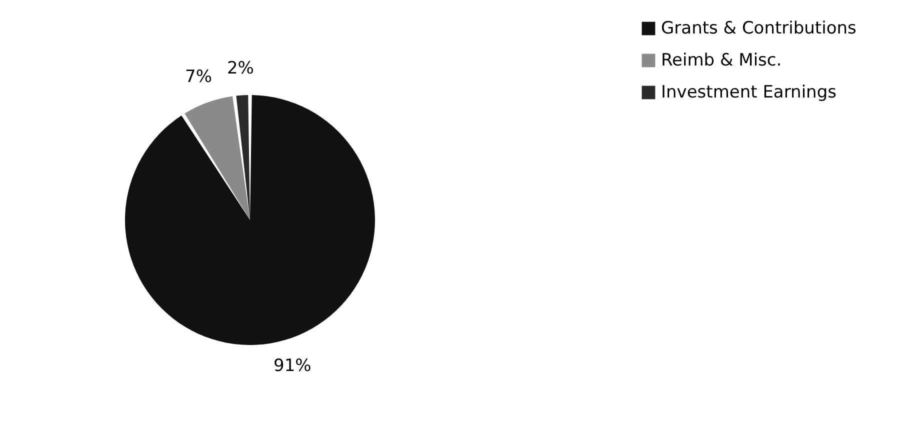 This screenshot has height=446, width=919. Describe the element at coordinates (293, 366) in the screenshot. I see `data-label: 91%` at that location.